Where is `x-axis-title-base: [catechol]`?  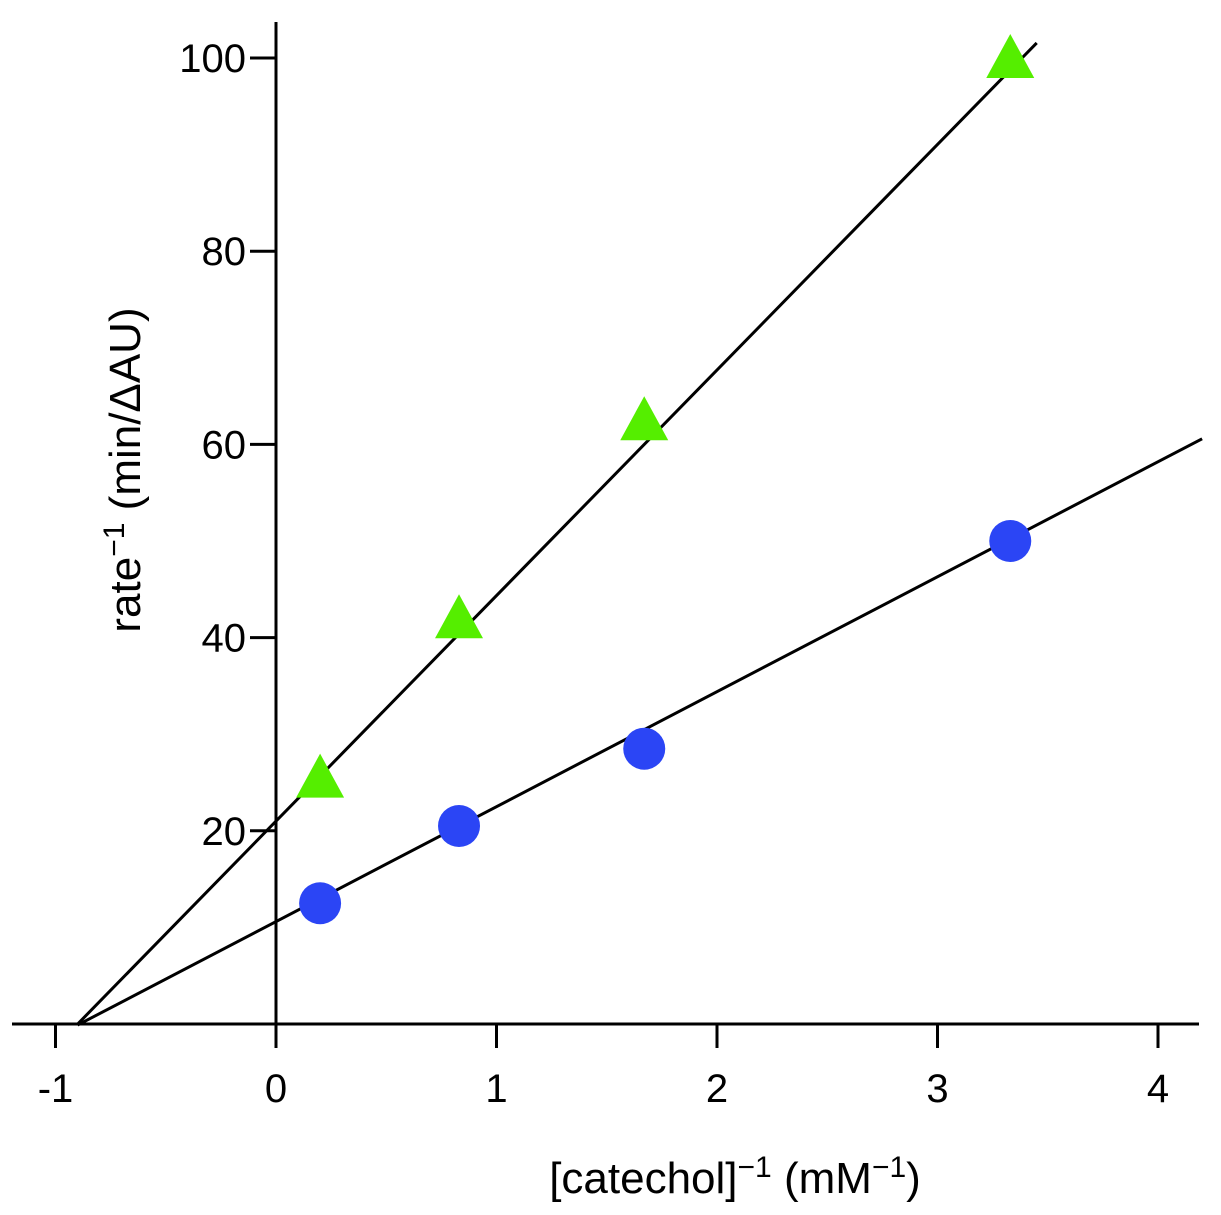 x-axis-title-base: [catechol] is located at coordinates (643, 1178).